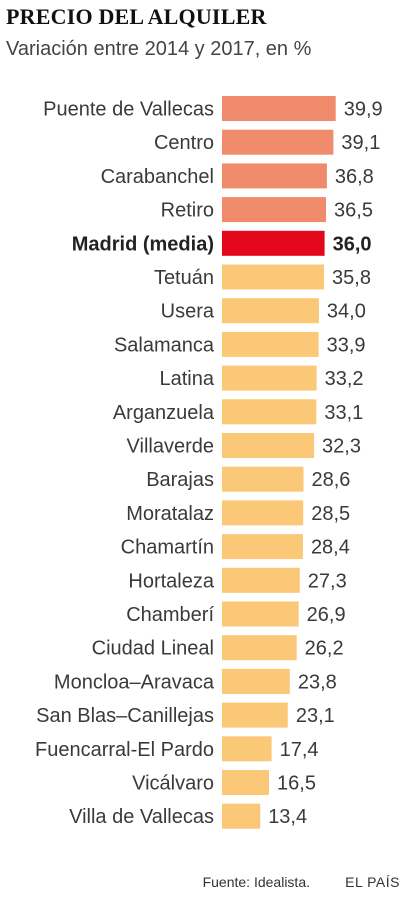 The image size is (414, 920). What do you see at coordinates (184, 143) in the screenshot?
I see `category-label-1: Centro` at bounding box center [184, 143].